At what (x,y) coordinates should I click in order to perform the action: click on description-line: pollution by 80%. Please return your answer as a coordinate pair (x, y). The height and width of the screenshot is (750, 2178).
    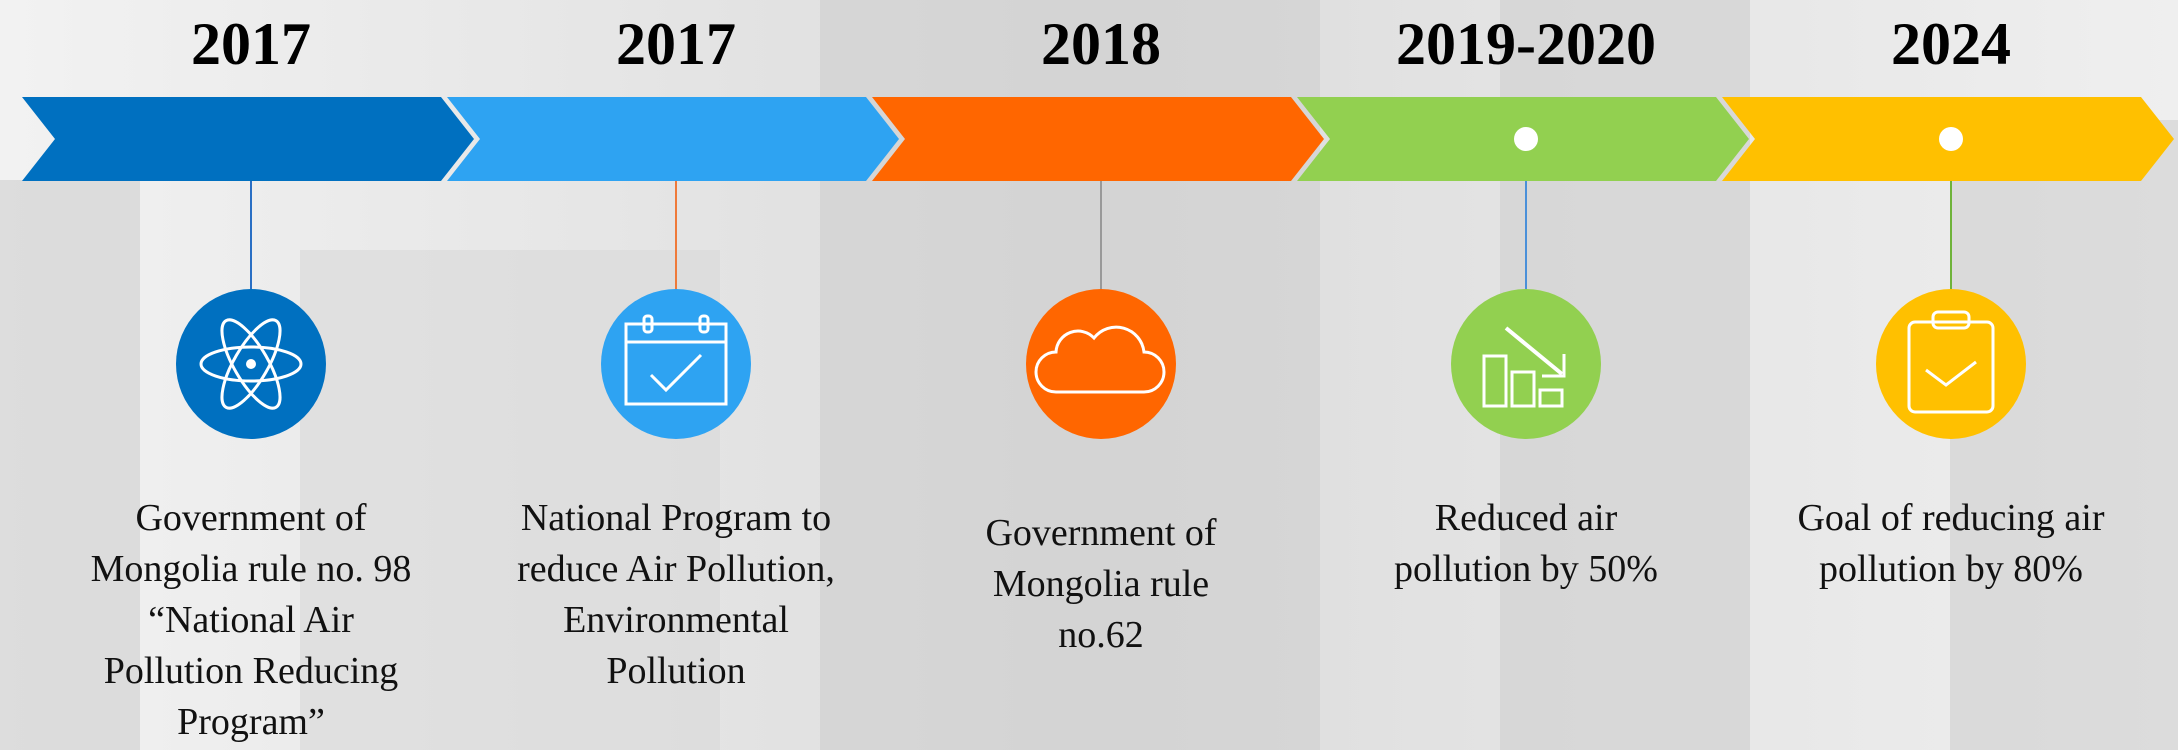
    Looking at the image, I should click on (1951, 569).